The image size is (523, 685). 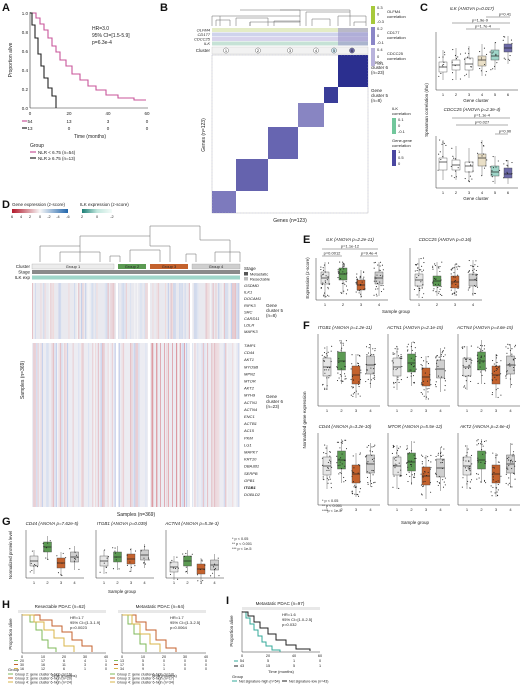 I want to click on panel-c-bottom-boxes, so click(x=475, y=161).